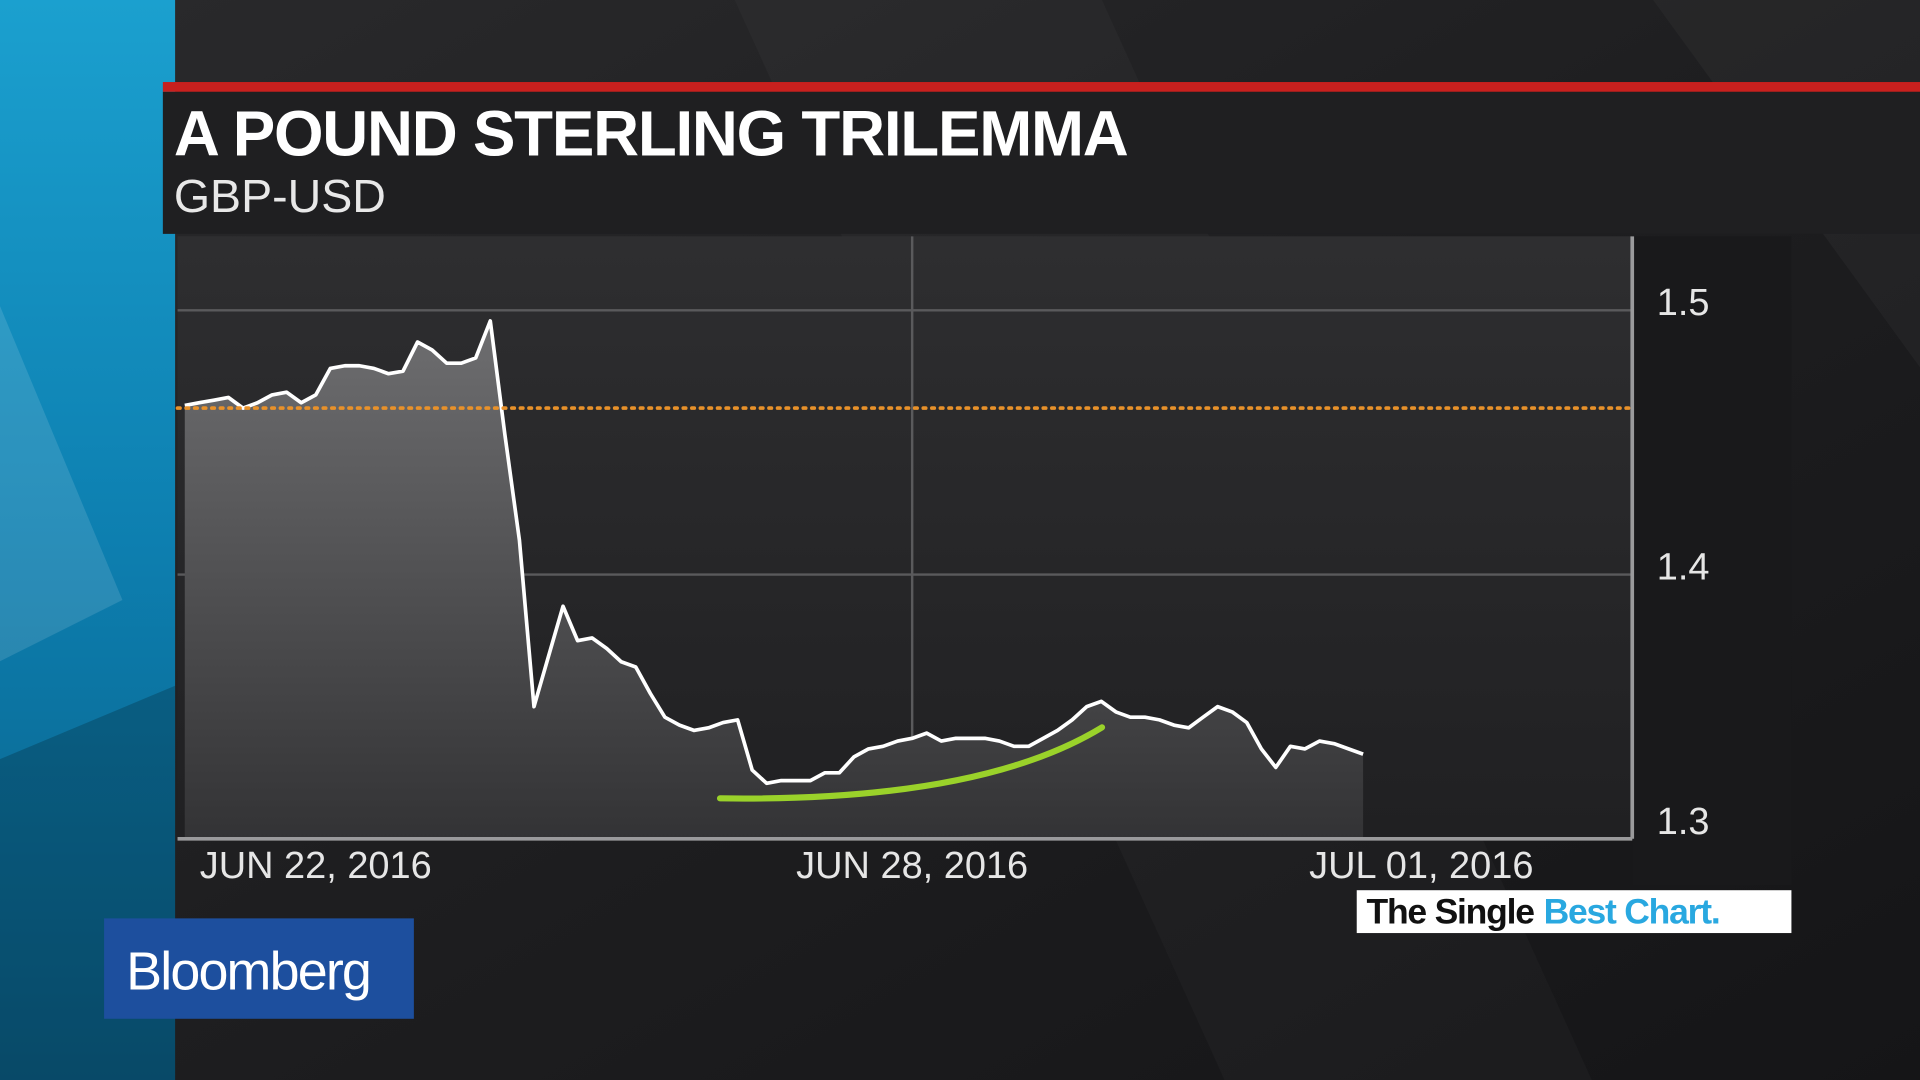 The width and height of the screenshot is (1920, 1080). I want to click on annotation-curve, so click(911, 763).